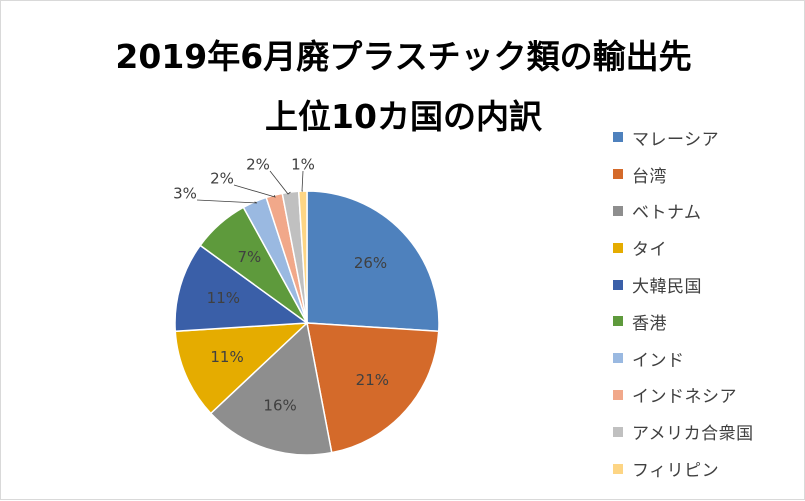  I want to click on data-label-2: 21%, so click(372, 380).